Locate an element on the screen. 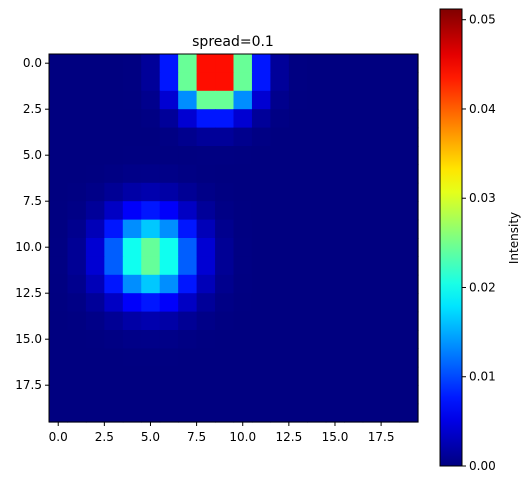 The width and height of the screenshot is (531, 484). x-tick-label: 7.5 is located at coordinates (196, 437).